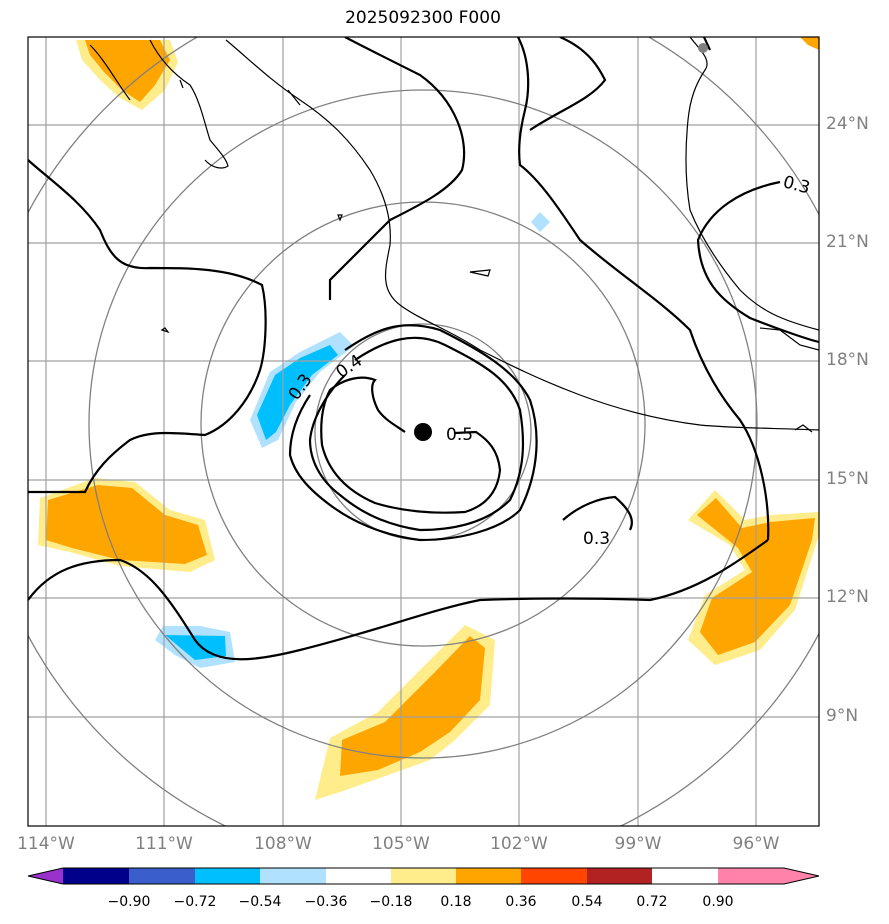 Image resolution: width=889 pixels, height=924 pixels. What do you see at coordinates (46, 844) in the screenshot?
I see `lon-label-114w: 114°W` at bounding box center [46, 844].